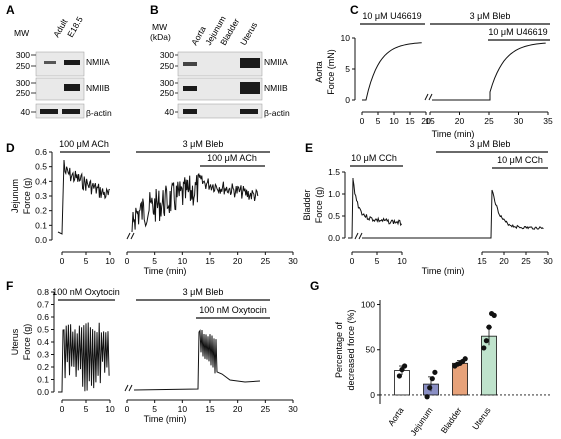  I want to click on uterus-xlabel: Time (min), so click(165, 419).